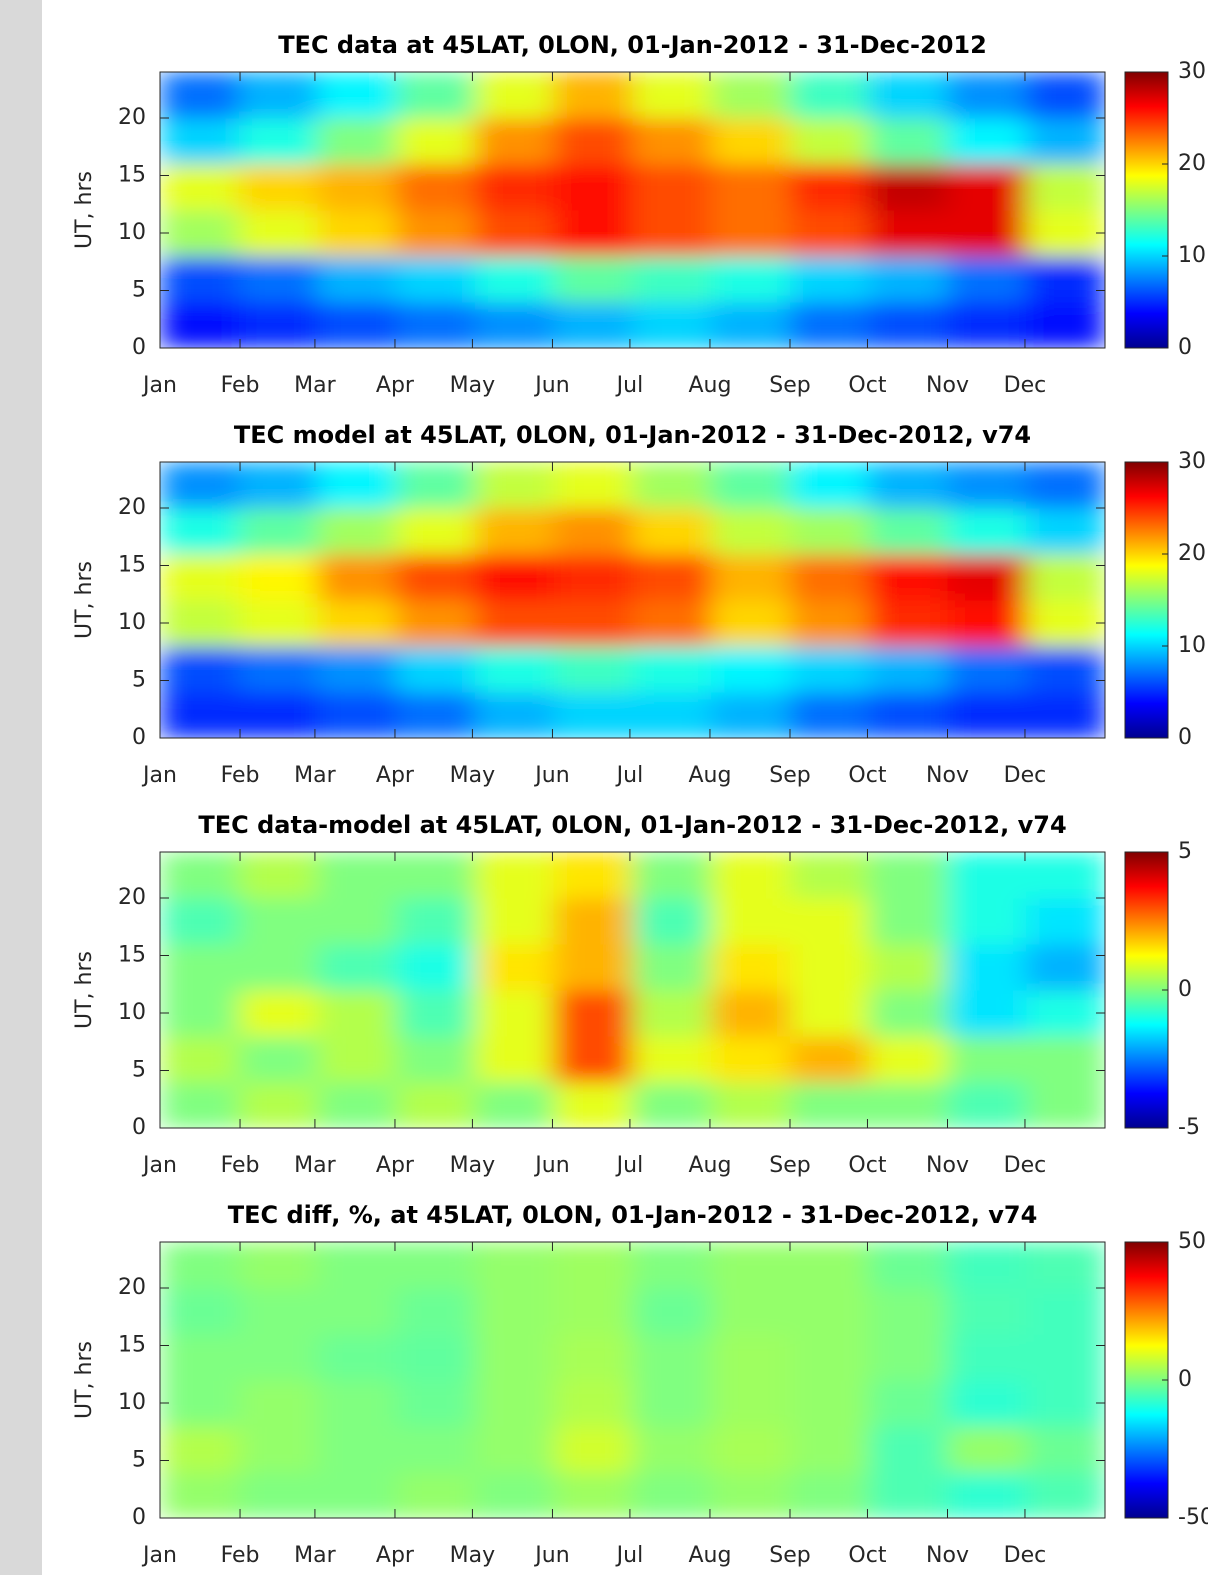 The height and width of the screenshot is (1575, 1208). I want to click on colorbar-tick-label: -50, so click(1193, 1517).